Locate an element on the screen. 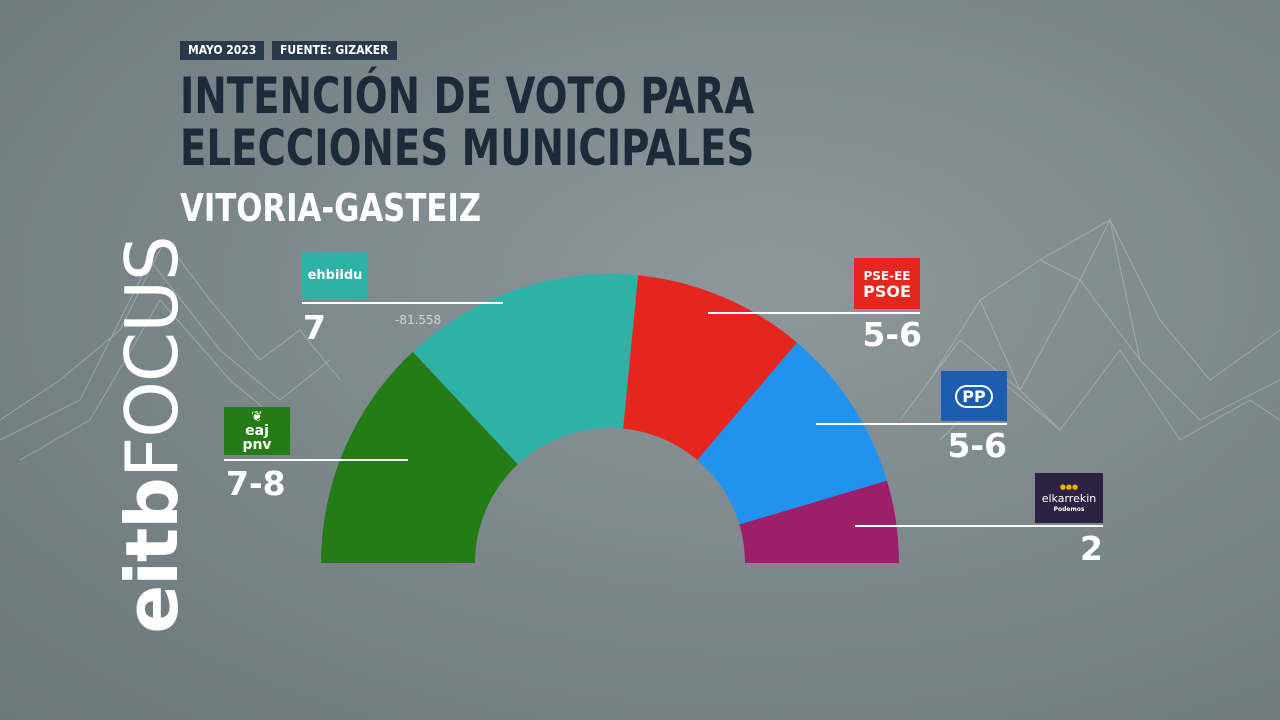  slice-elkarrekin is located at coordinates (819, 521).